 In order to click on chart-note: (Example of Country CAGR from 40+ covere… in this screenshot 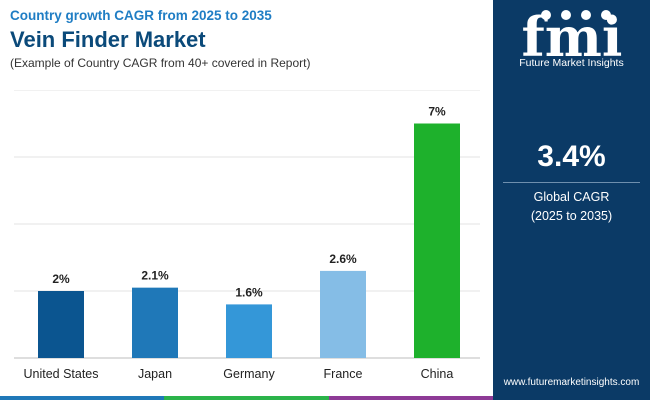, I will do `click(160, 63)`.